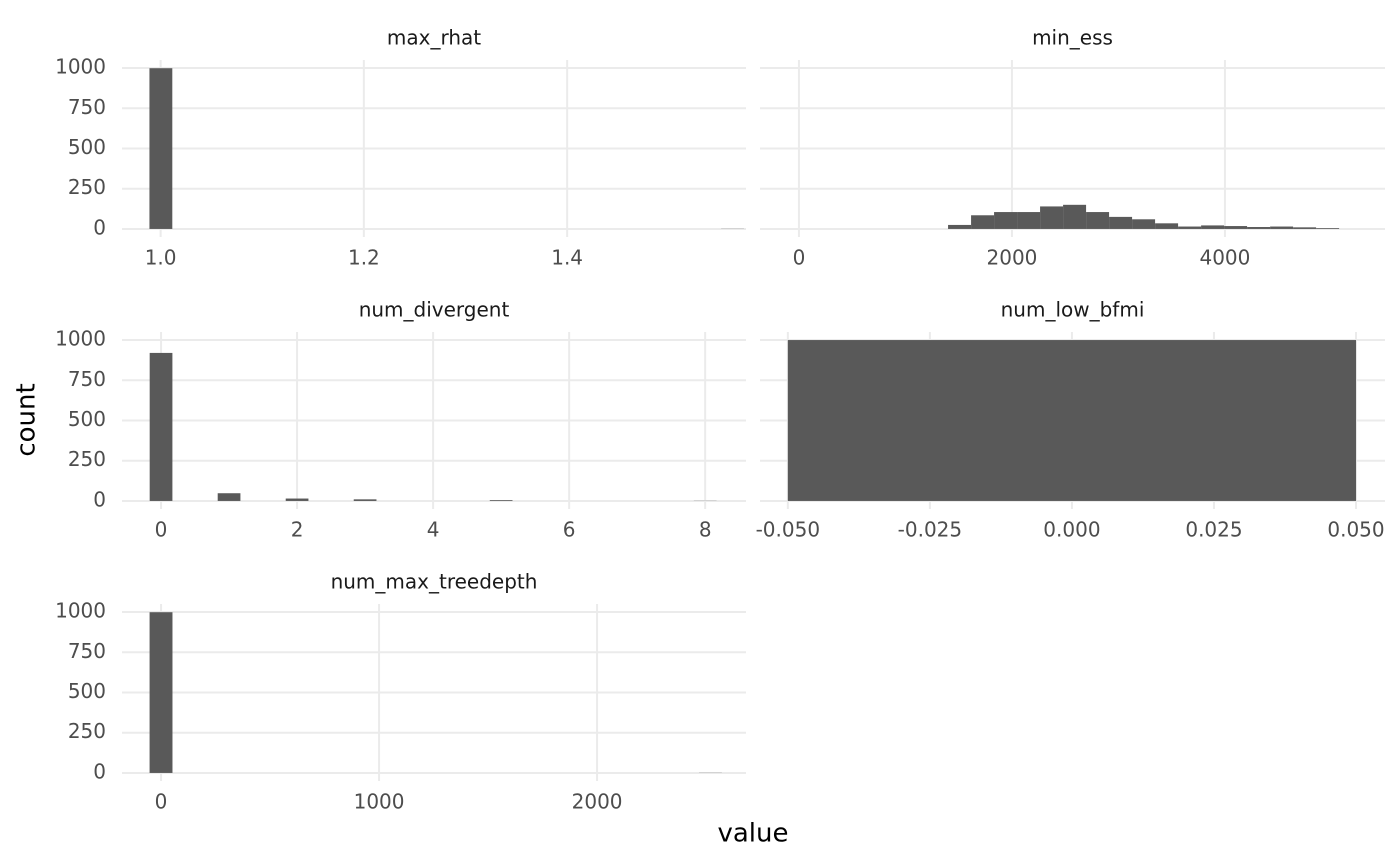 This screenshot has width=1400, height=865. What do you see at coordinates (705, 530) in the screenshot?
I see `x-tick-label: 8` at bounding box center [705, 530].